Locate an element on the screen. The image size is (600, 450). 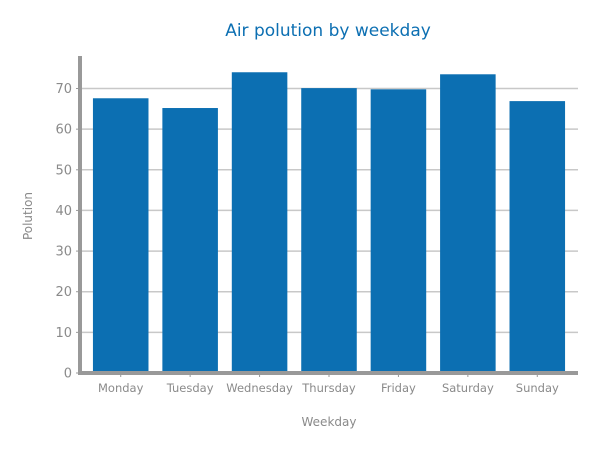
y-tick-label: 30 is located at coordinates (63, 252).